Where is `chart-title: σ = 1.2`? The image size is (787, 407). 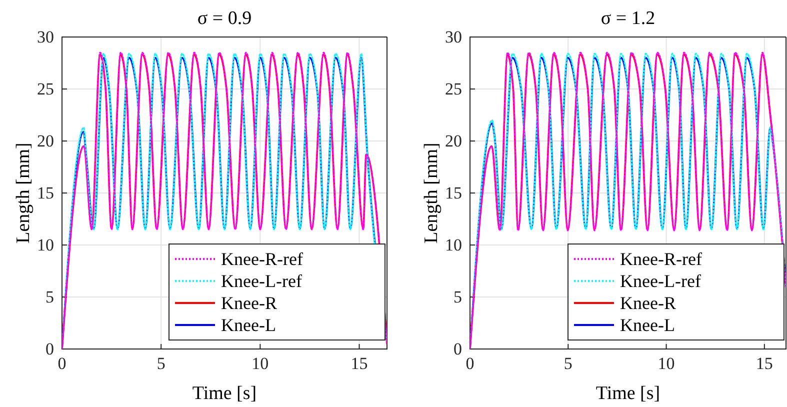 chart-title: σ = 1.2 is located at coordinates (628, 18).